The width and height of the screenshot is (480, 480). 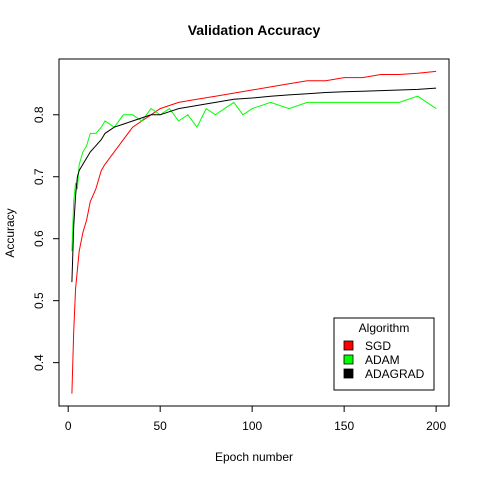 What do you see at coordinates (39, 362) in the screenshot?
I see `y-tick-label: 0.4` at bounding box center [39, 362].